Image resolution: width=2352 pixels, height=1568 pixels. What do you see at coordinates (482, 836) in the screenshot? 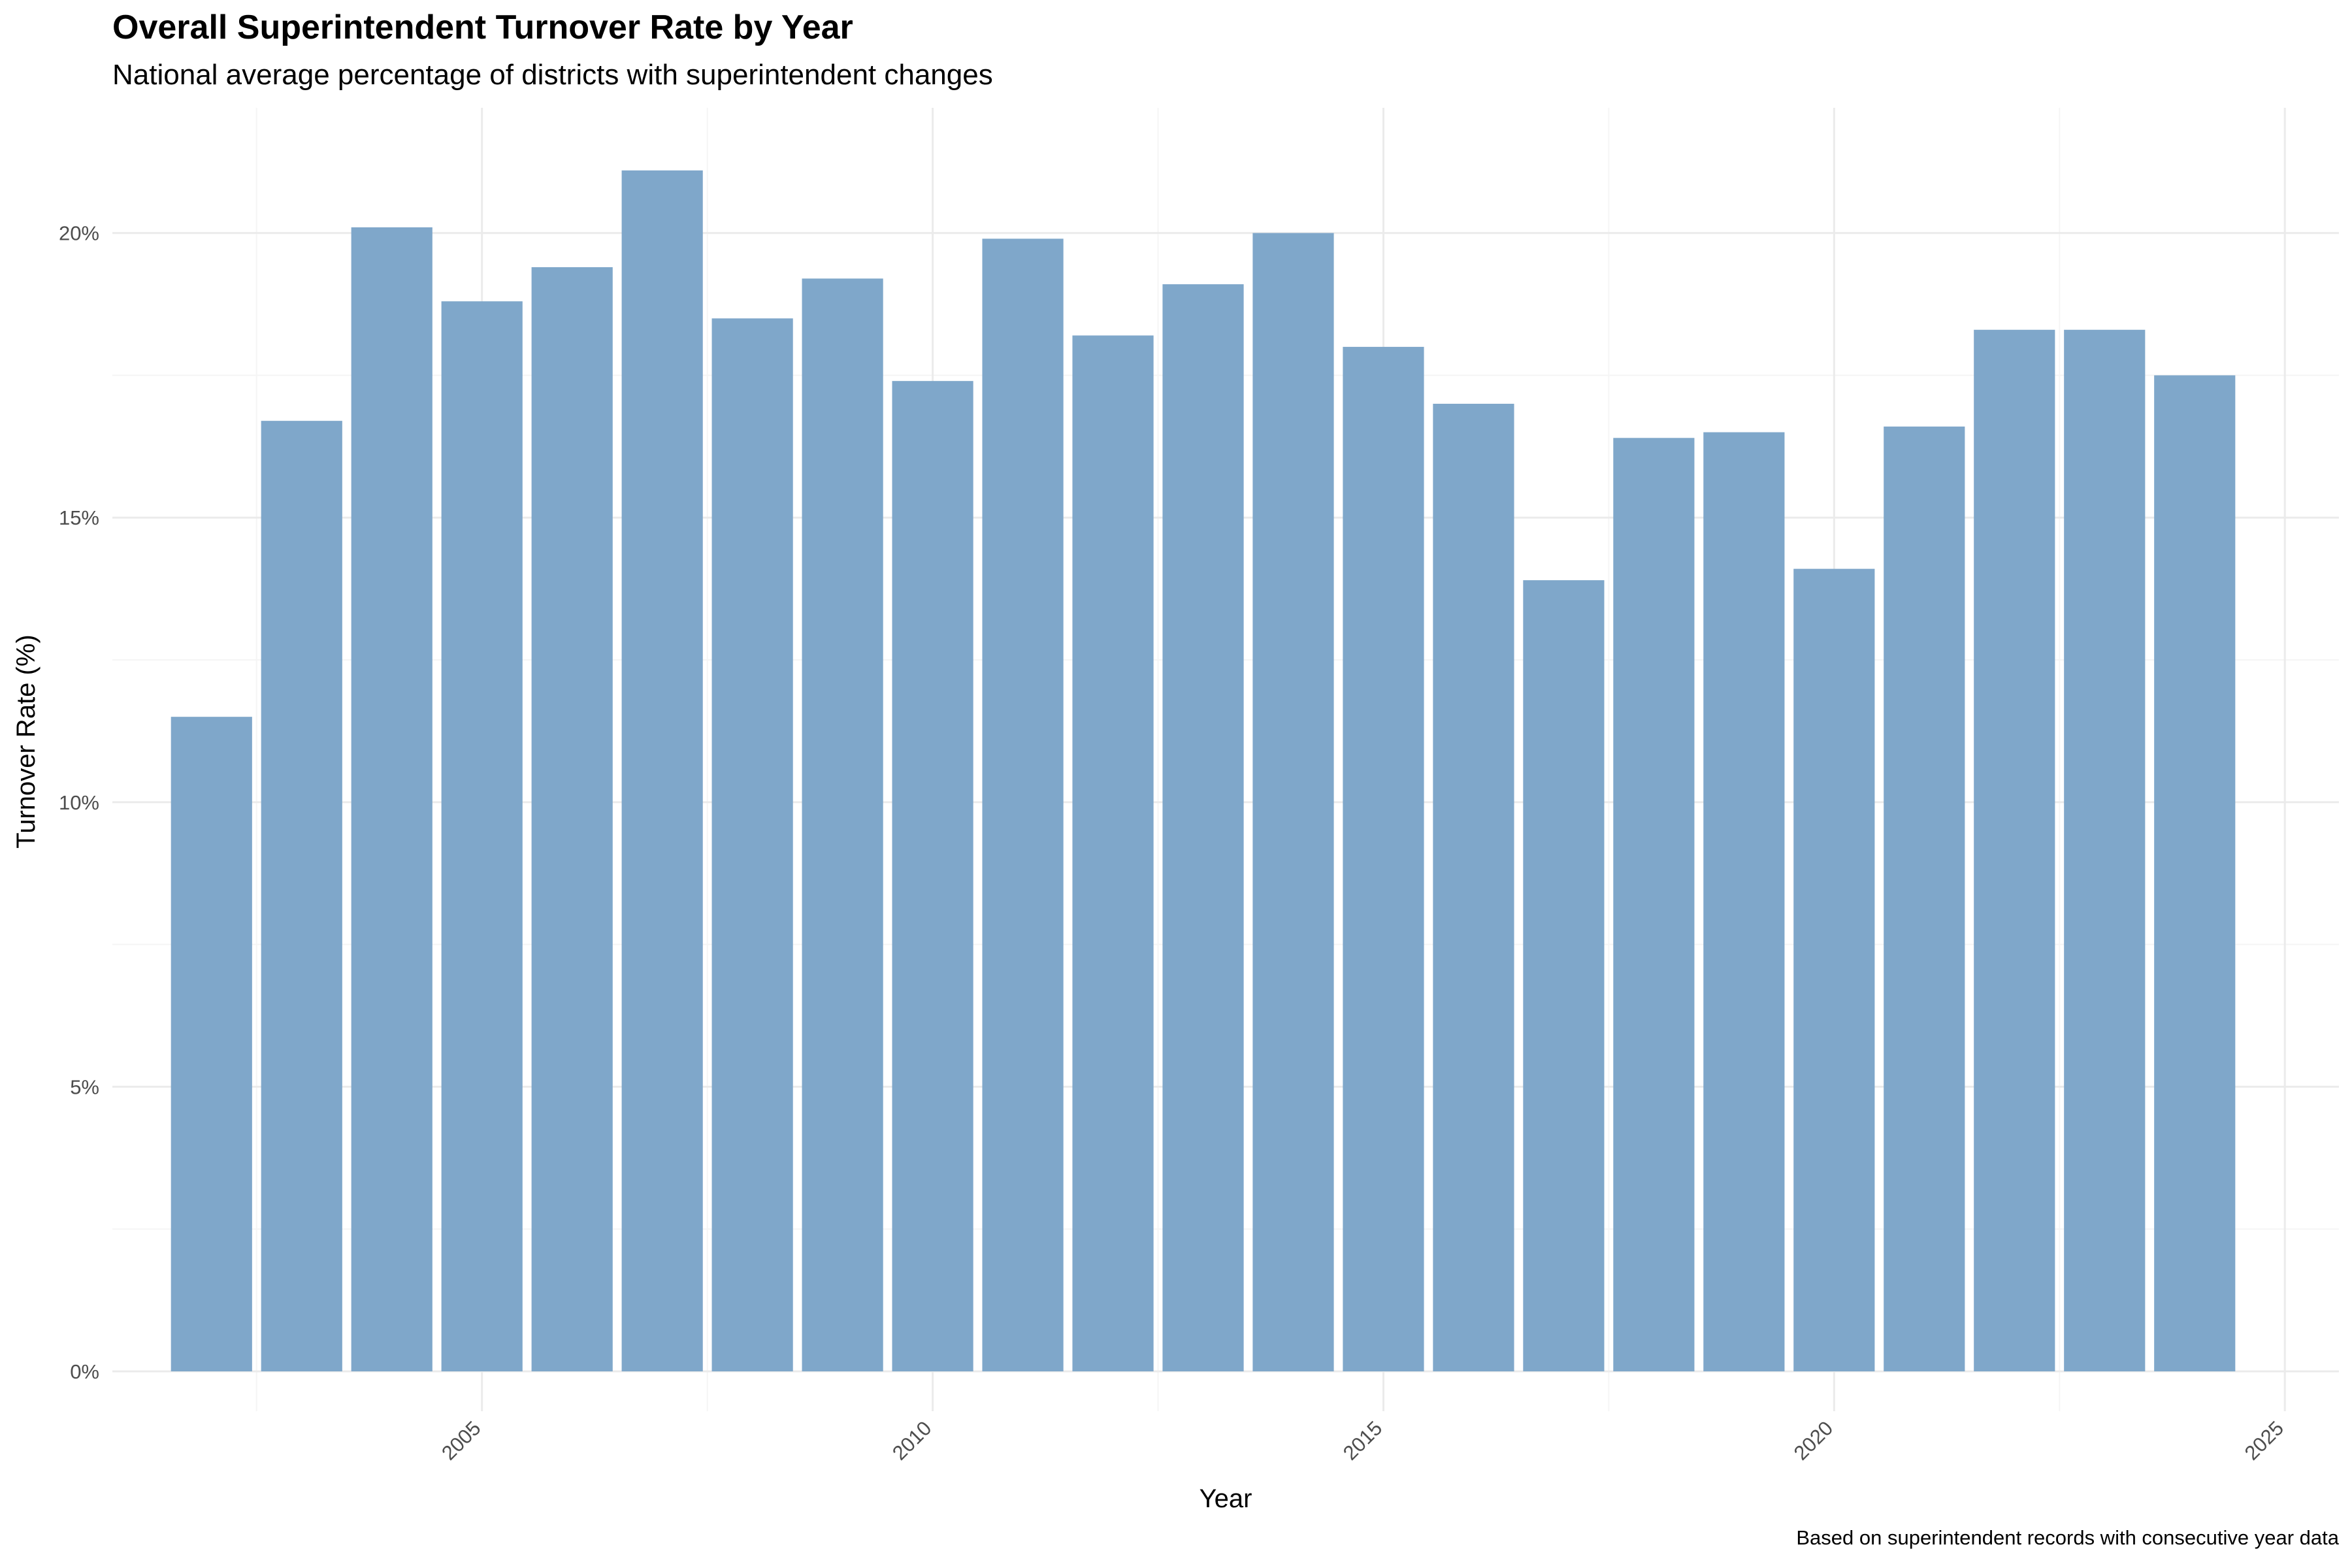
I see `bar-2005` at bounding box center [482, 836].